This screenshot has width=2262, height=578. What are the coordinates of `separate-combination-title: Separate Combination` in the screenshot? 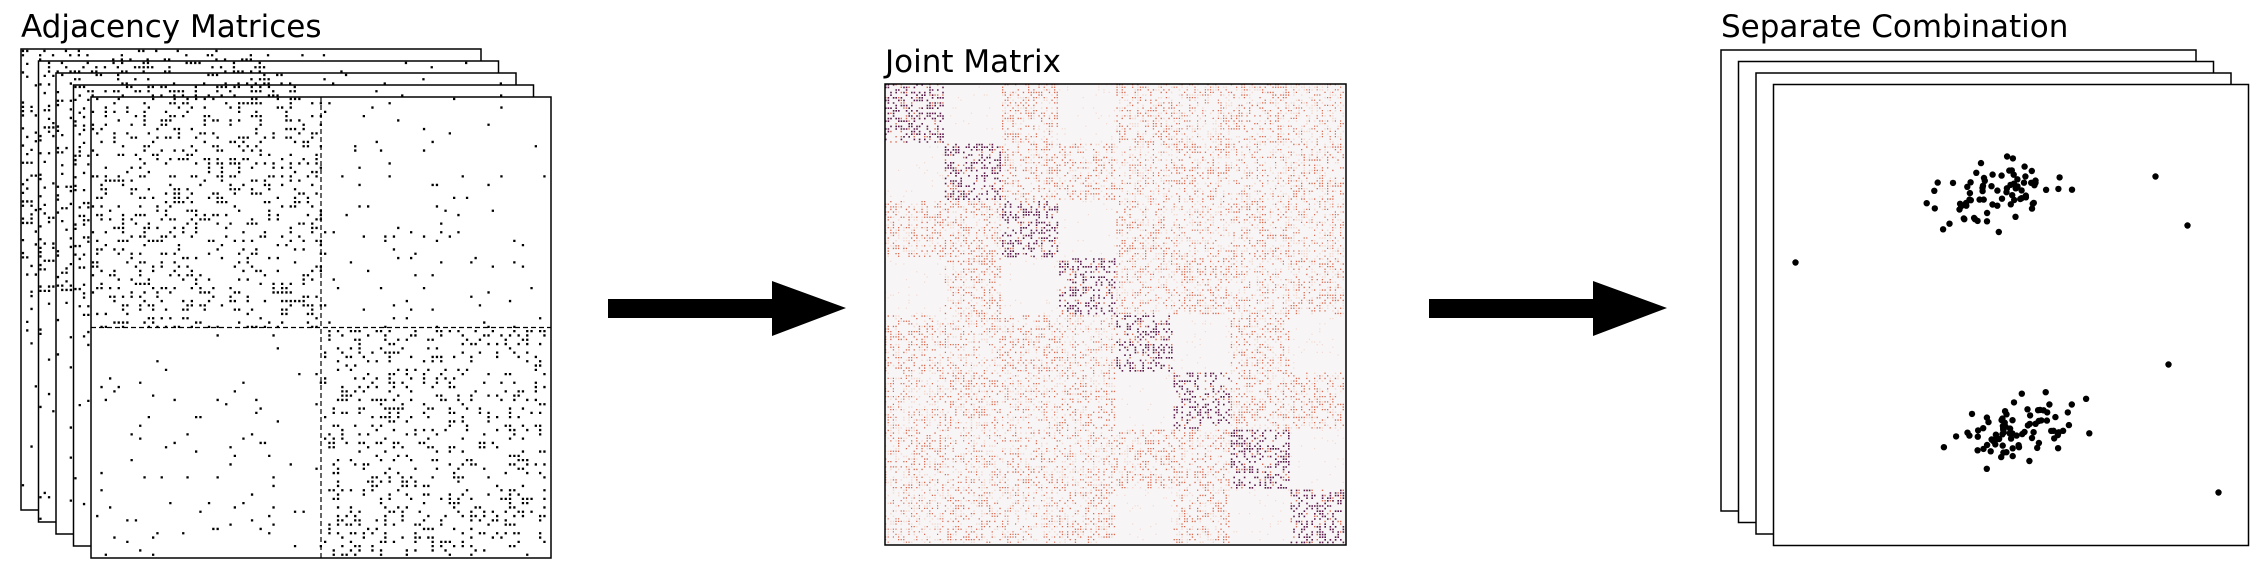 It's located at (1895, 27).